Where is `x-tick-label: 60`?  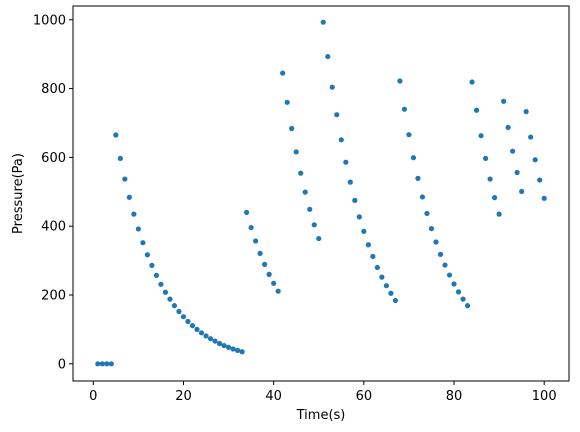 x-tick-label: 60 is located at coordinates (364, 396).